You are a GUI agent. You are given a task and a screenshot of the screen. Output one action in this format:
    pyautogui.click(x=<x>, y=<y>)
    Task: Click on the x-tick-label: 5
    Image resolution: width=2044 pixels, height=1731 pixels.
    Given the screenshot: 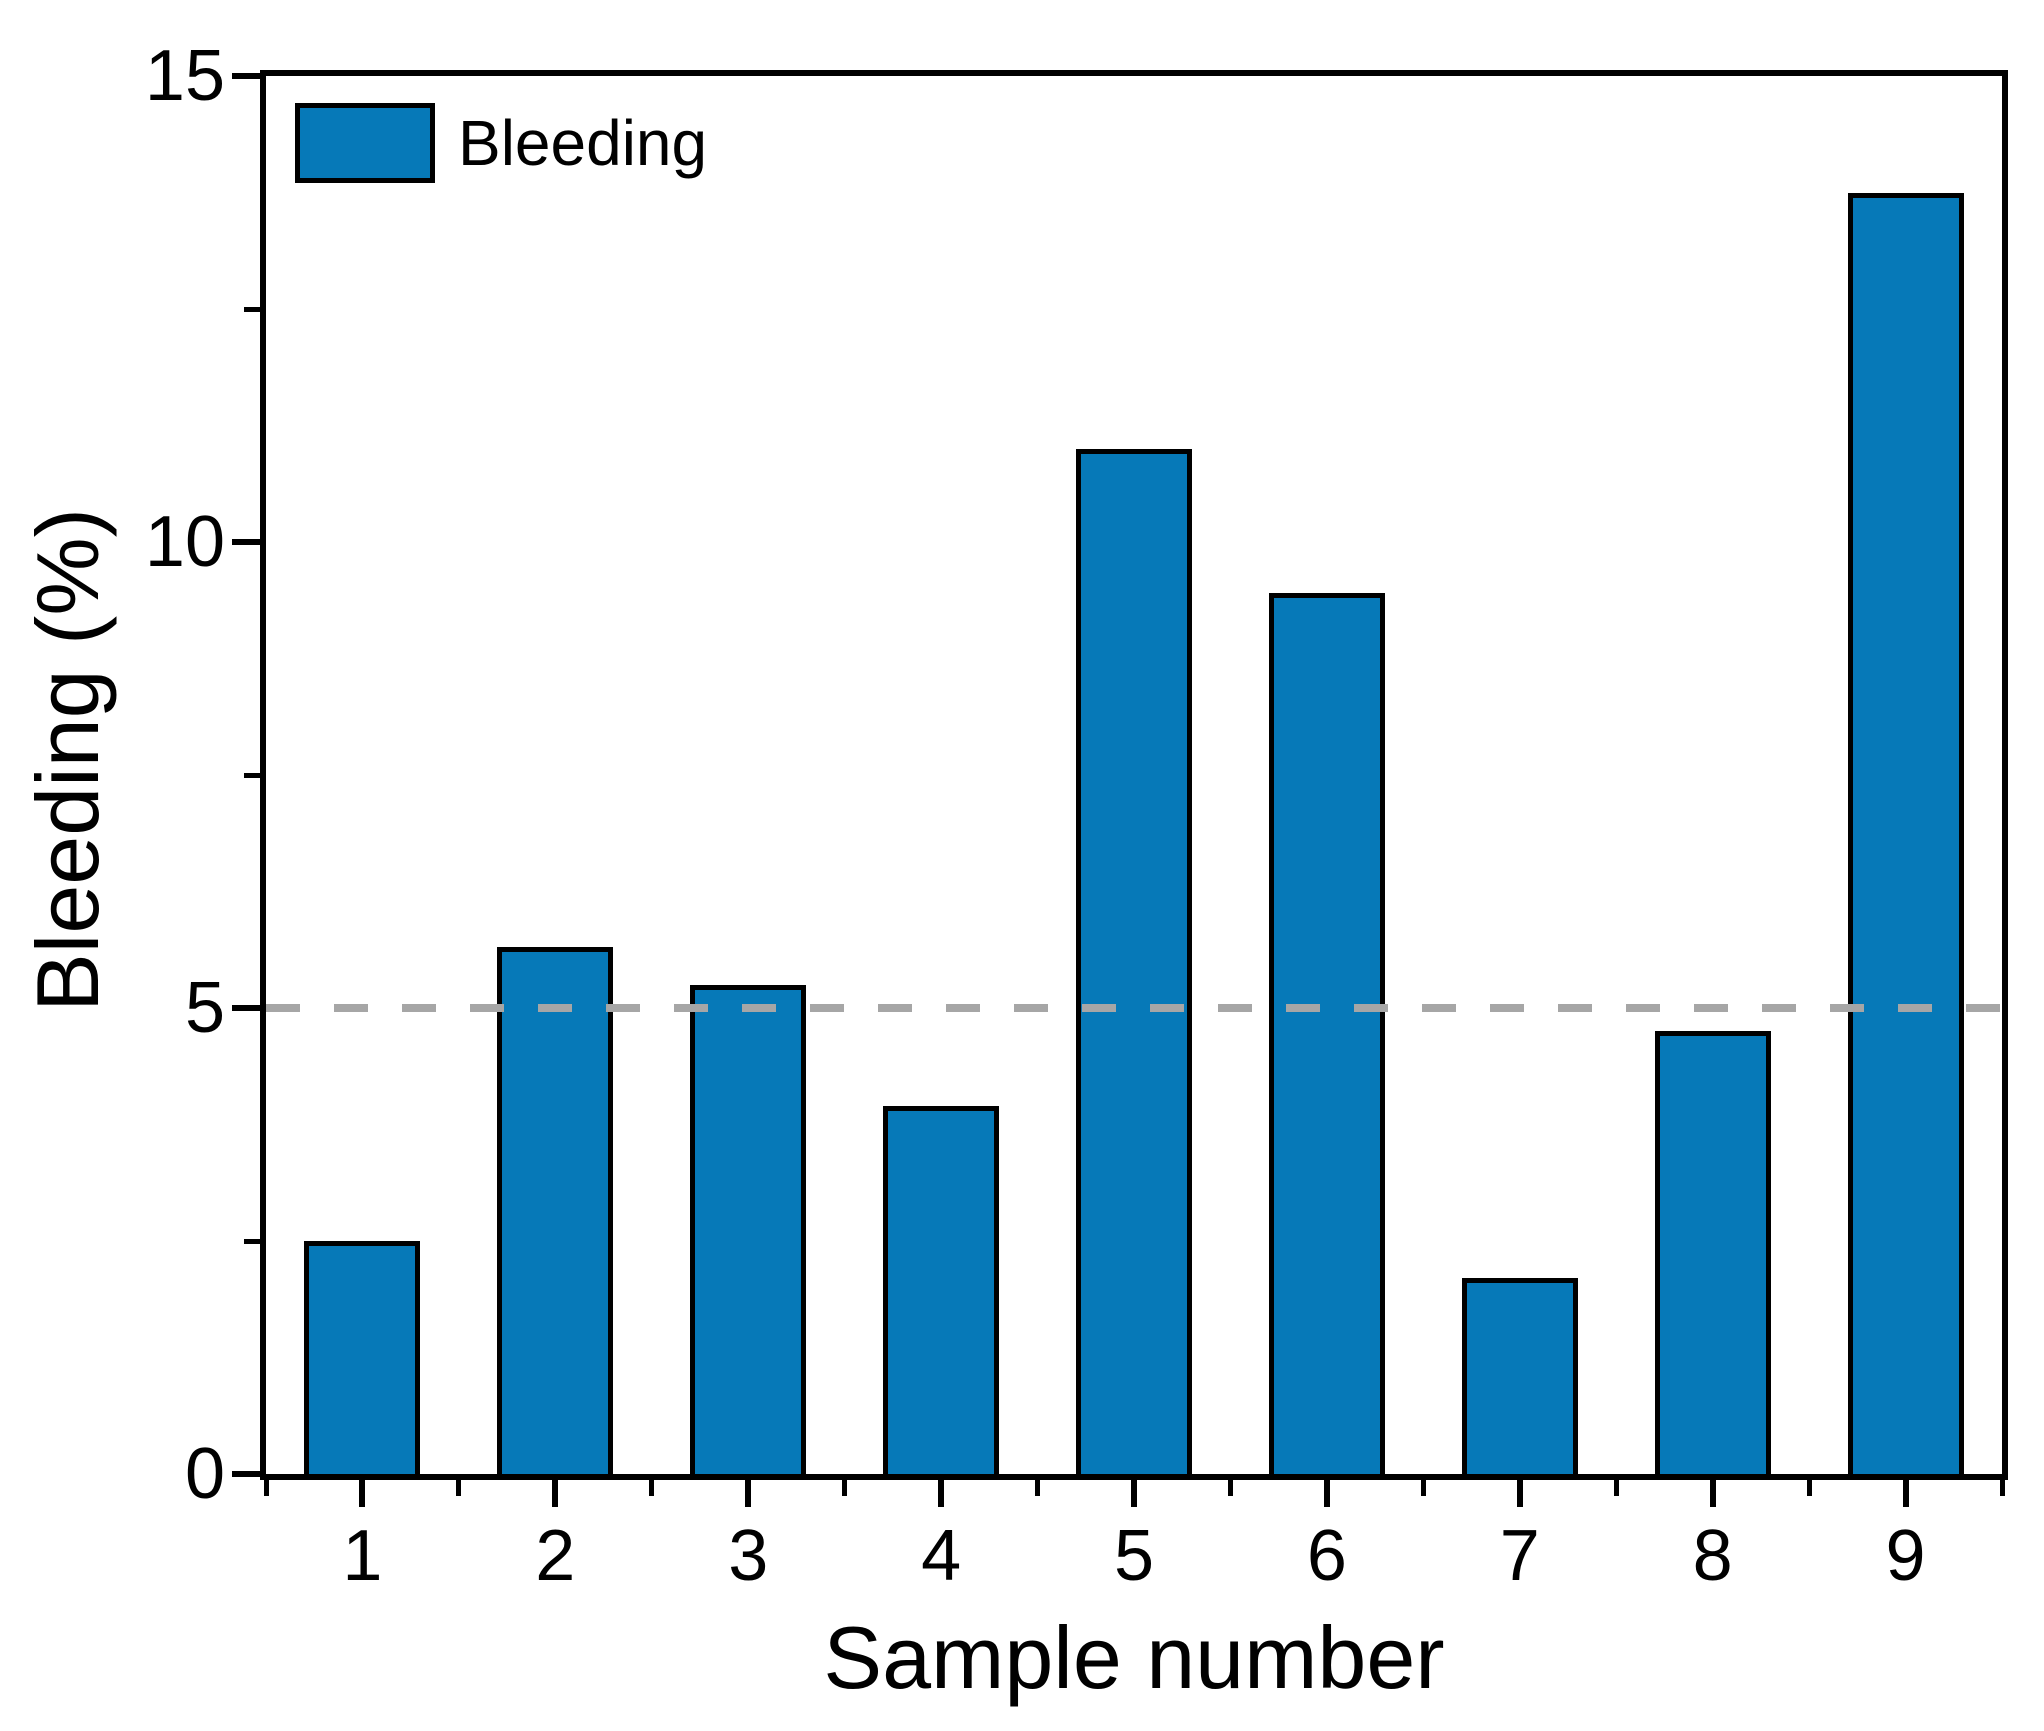 What is the action you would take?
    pyautogui.click(x=1134, y=1556)
    